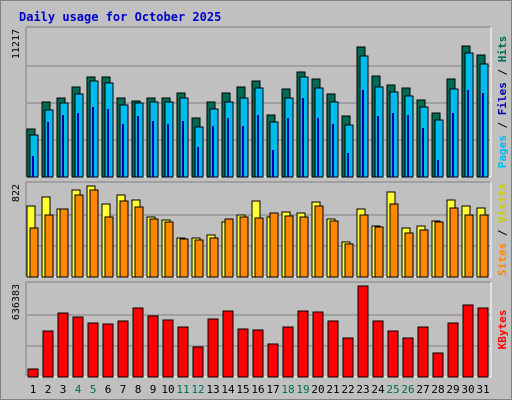 This screenshot has width=512, height=400. Describe the element at coordinates (467, 389) in the screenshot. I see `x-tick-label: 30` at that location.